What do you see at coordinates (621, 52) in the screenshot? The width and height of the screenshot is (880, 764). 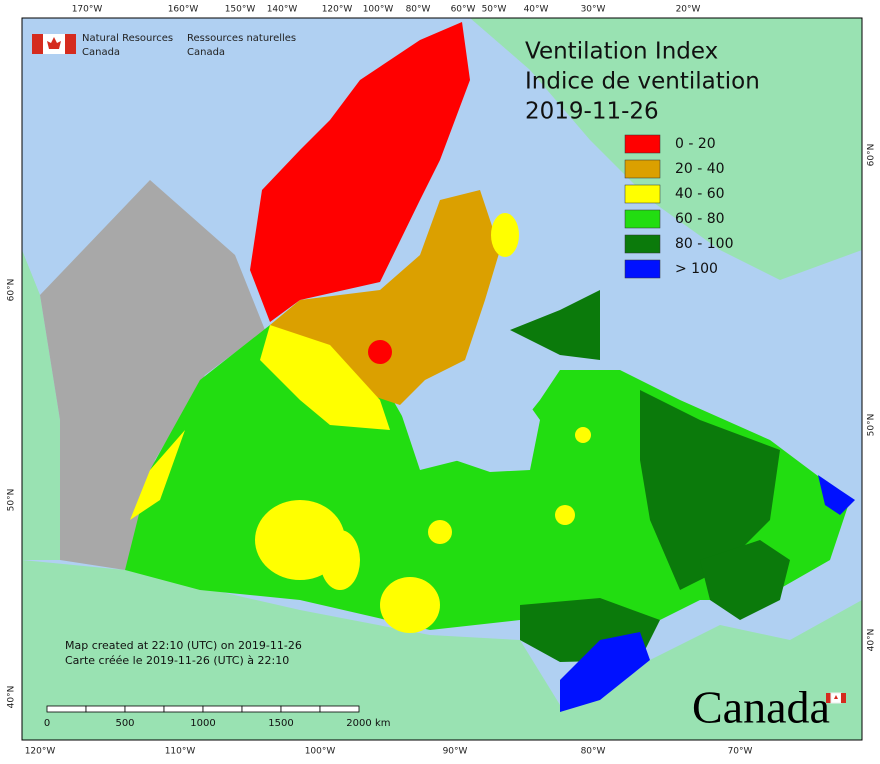 I see `map-title: Ventilation Index` at bounding box center [621, 52].